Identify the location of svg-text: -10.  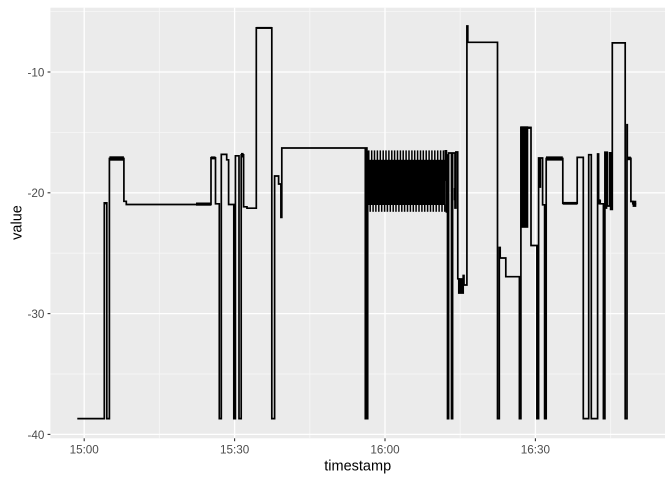
(35, 72).